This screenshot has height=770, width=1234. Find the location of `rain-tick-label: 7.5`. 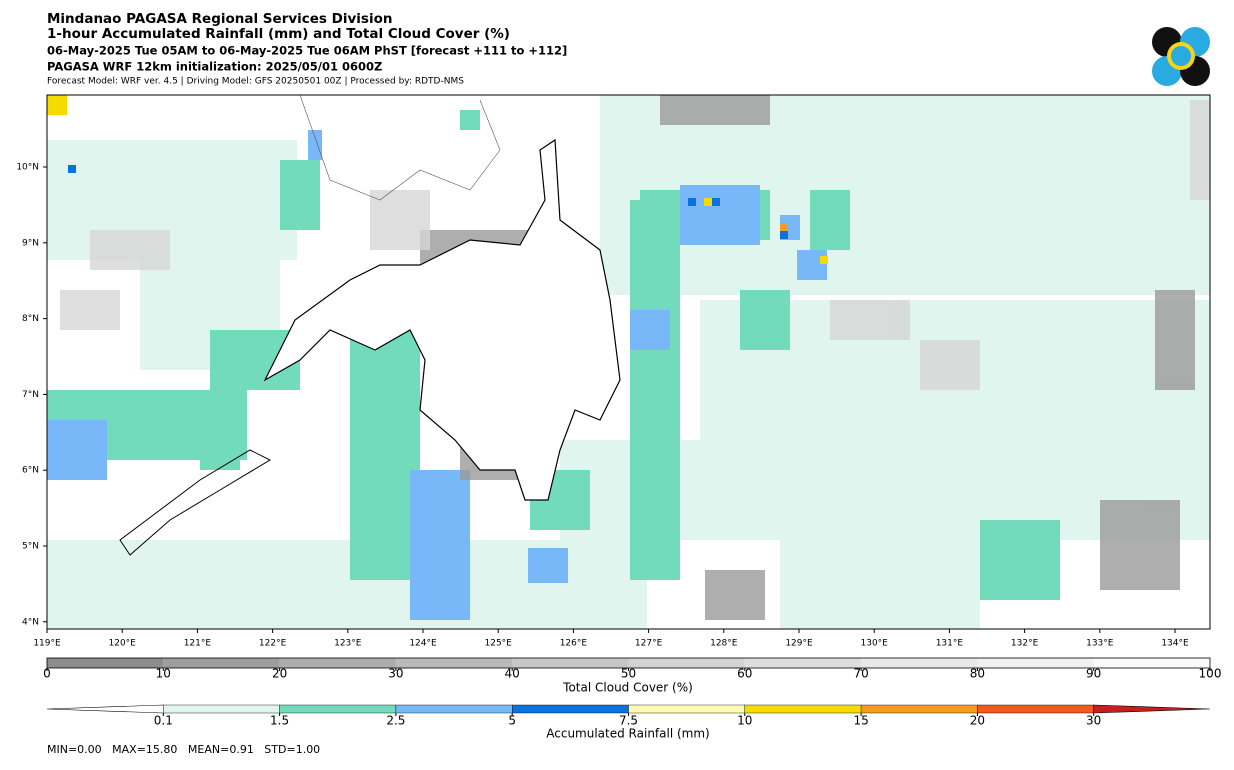

rain-tick-label: 7.5 is located at coordinates (628, 721).